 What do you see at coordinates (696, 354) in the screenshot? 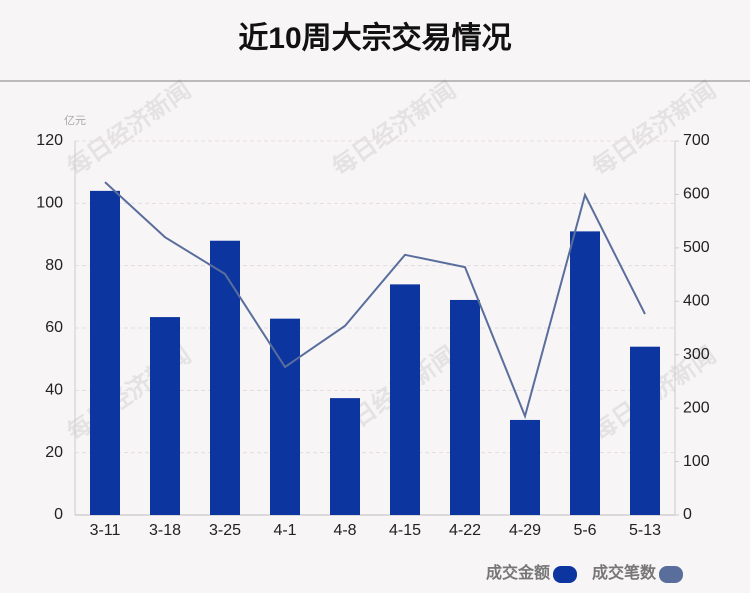
I see `y2-tick-label: 300` at bounding box center [696, 354].